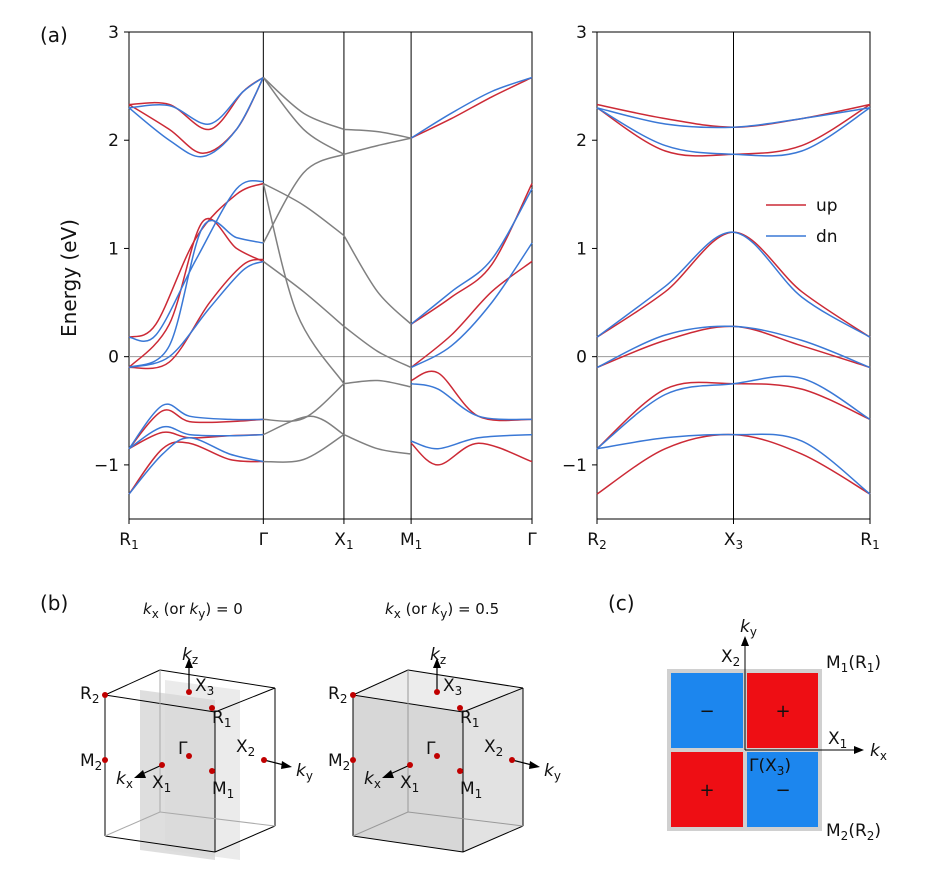 The width and height of the screenshot is (947, 876). What do you see at coordinates (409, 784) in the screenshot?
I see `cube-right-kpoint-label: X1` at bounding box center [409, 784].